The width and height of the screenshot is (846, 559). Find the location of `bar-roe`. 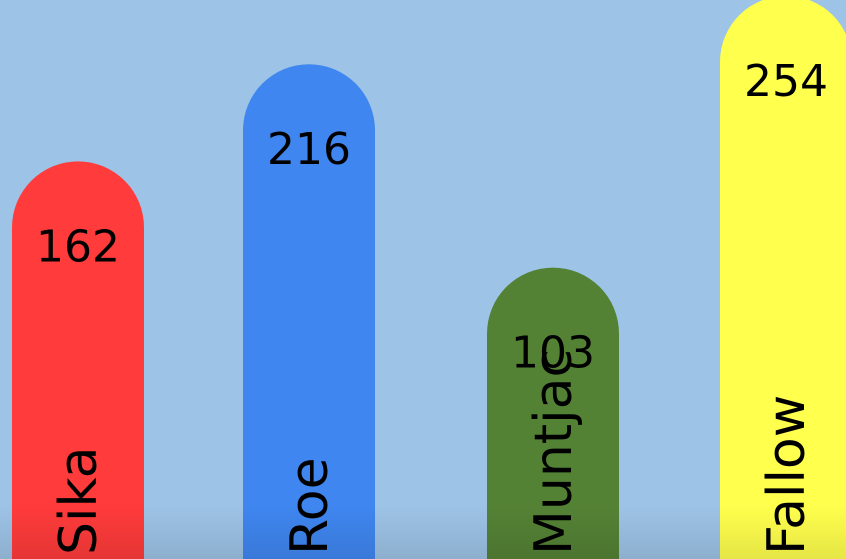

bar-roe is located at coordinates (309, 311).